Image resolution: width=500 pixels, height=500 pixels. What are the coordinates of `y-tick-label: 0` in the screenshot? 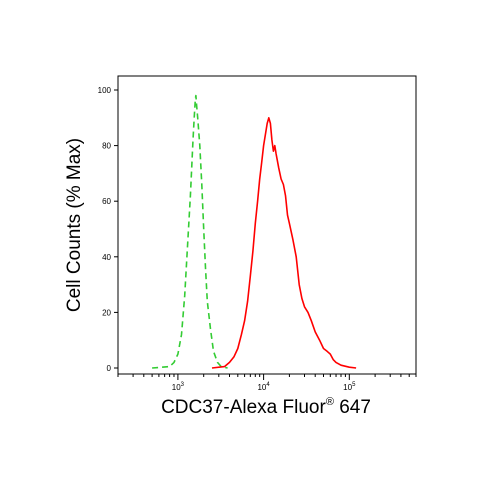 It's located at (109, 368).